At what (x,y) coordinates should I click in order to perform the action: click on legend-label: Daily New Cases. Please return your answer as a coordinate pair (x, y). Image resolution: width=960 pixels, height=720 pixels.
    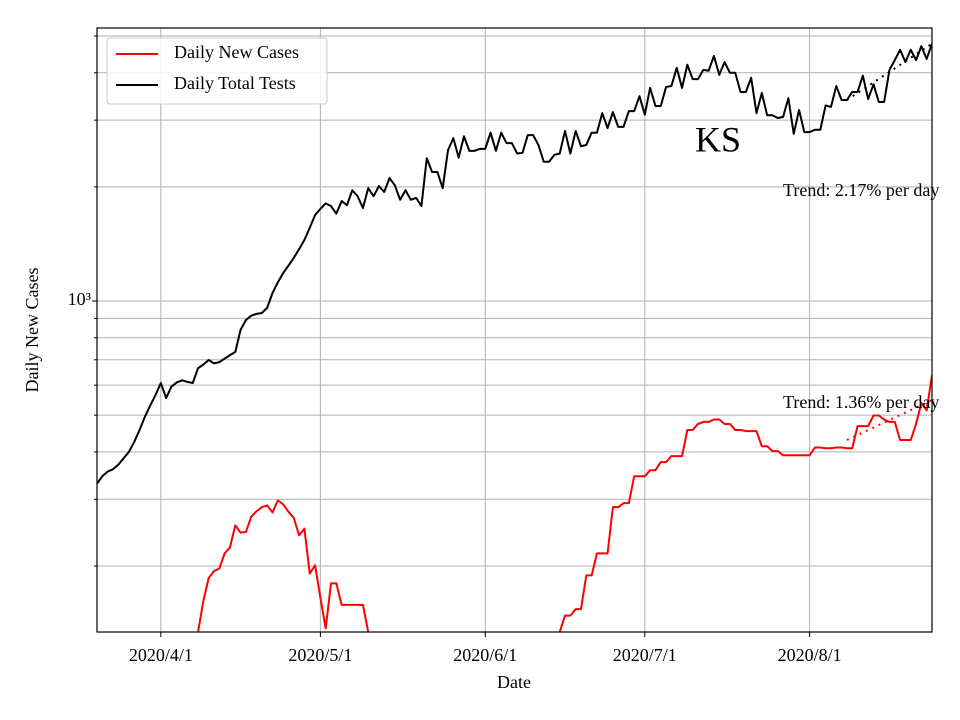
    Looking at the image, I should click on (236, 52).